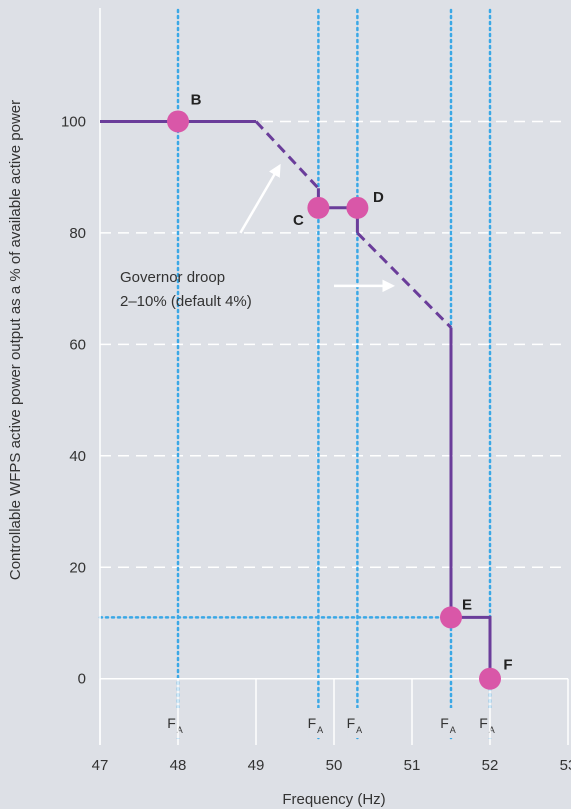  What do you see at coordinates (490, 765) in the screenshot?
I see `x-tick-label-52: 52` at bounding box center [490, 765].